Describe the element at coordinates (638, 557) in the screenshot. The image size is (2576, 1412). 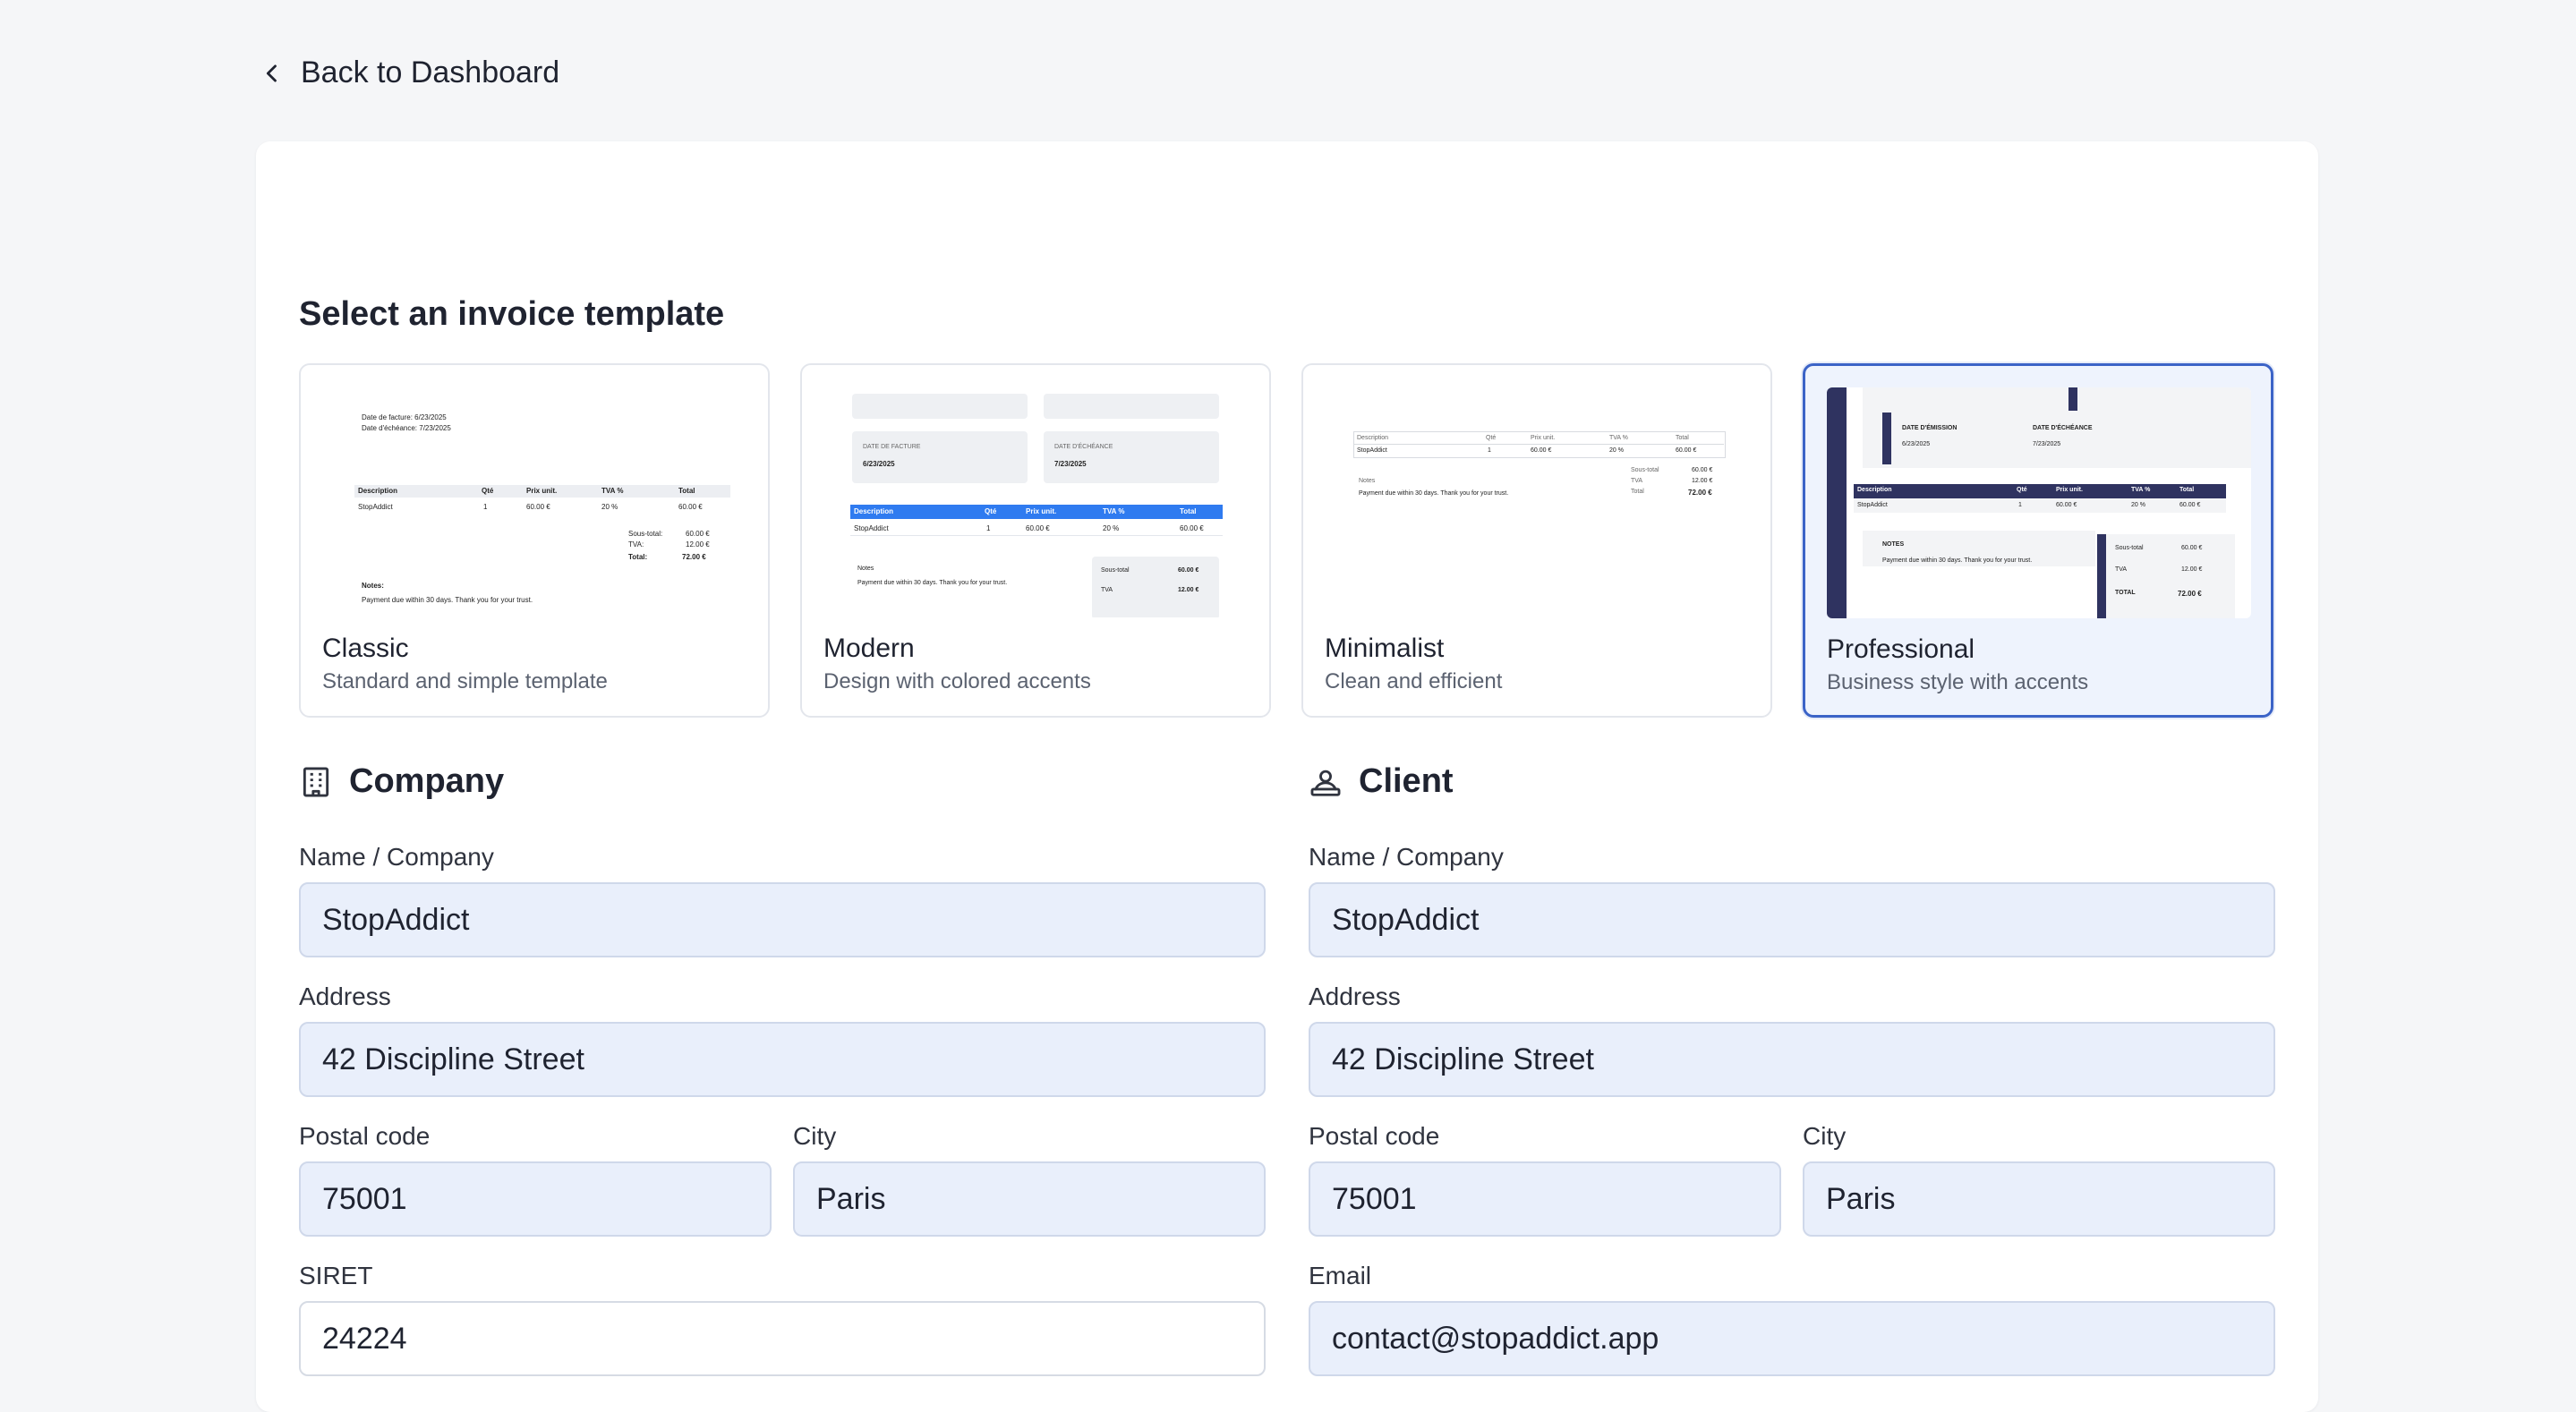
I see `preview-text: Total:` at that location.